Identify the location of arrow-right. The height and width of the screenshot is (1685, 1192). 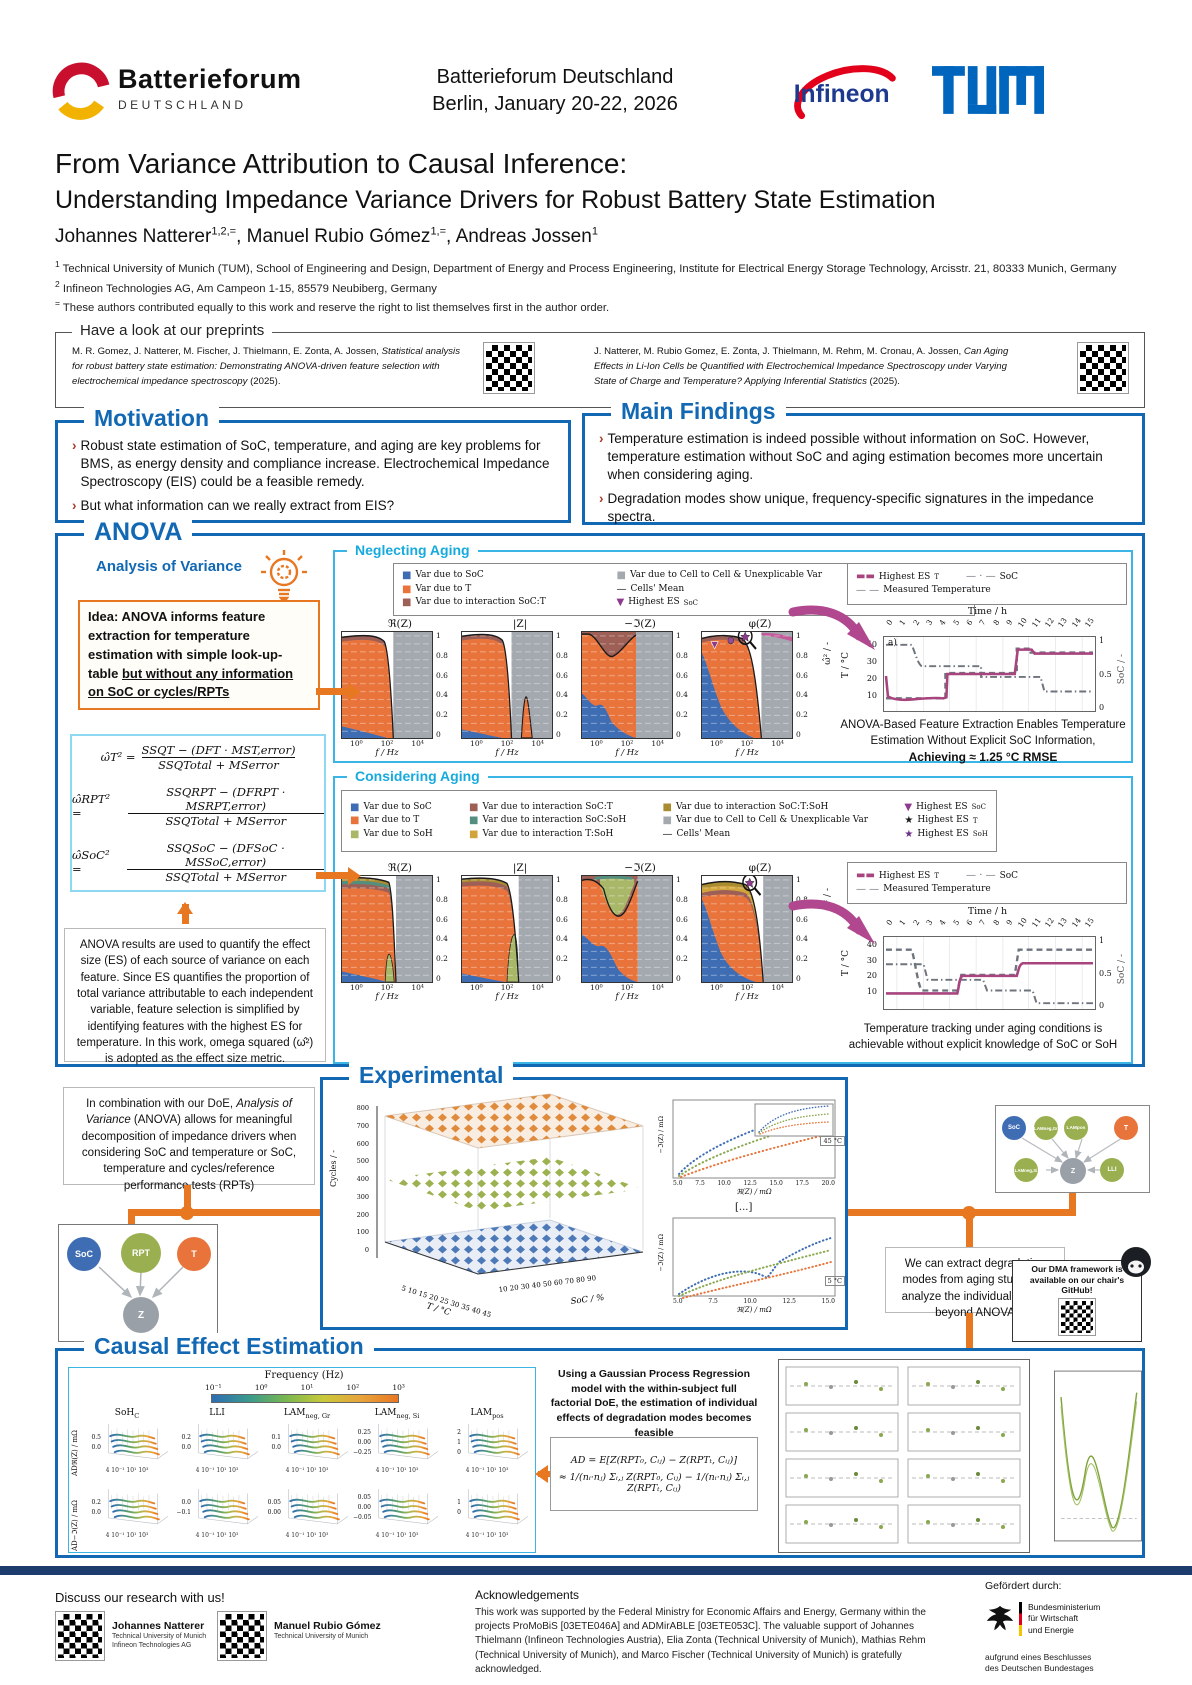
(359, 691).